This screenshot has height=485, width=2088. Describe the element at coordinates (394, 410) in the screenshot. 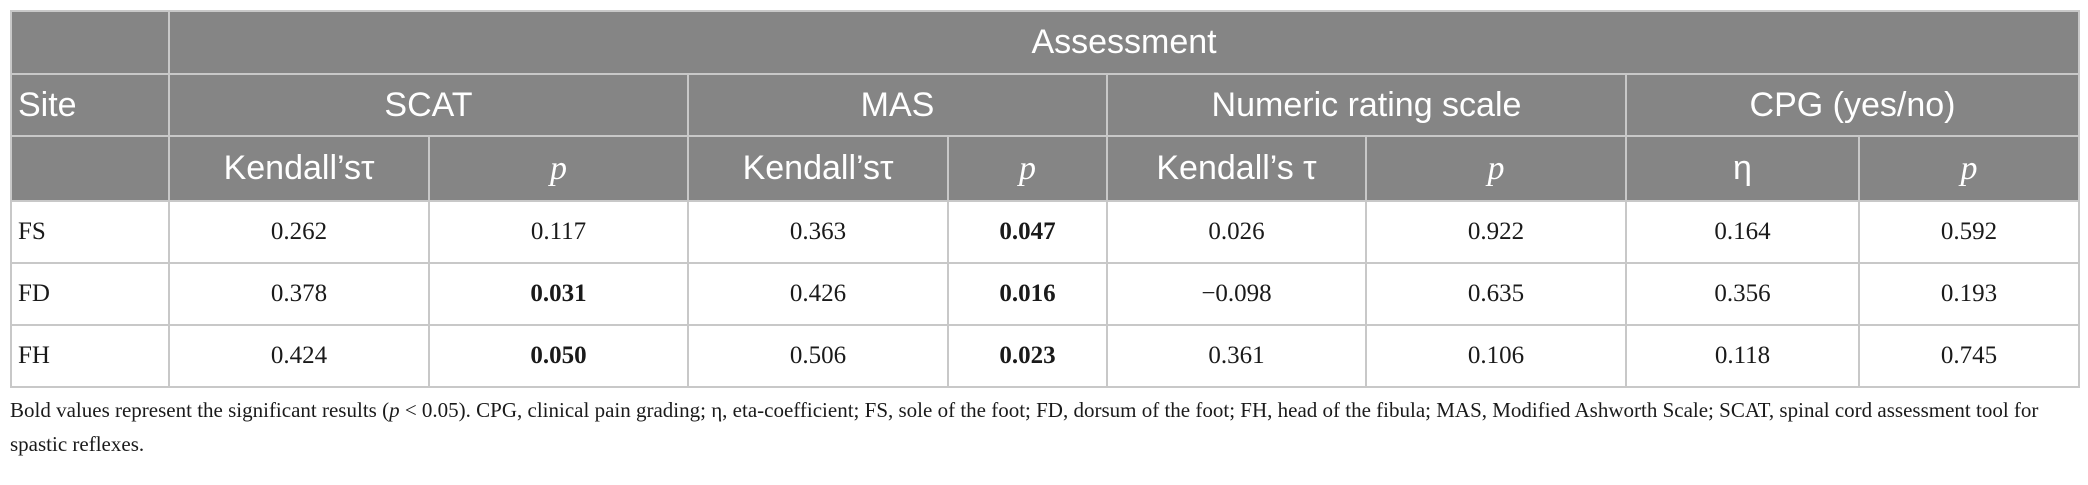

I see `footnote-p-symbol: p` at that location.